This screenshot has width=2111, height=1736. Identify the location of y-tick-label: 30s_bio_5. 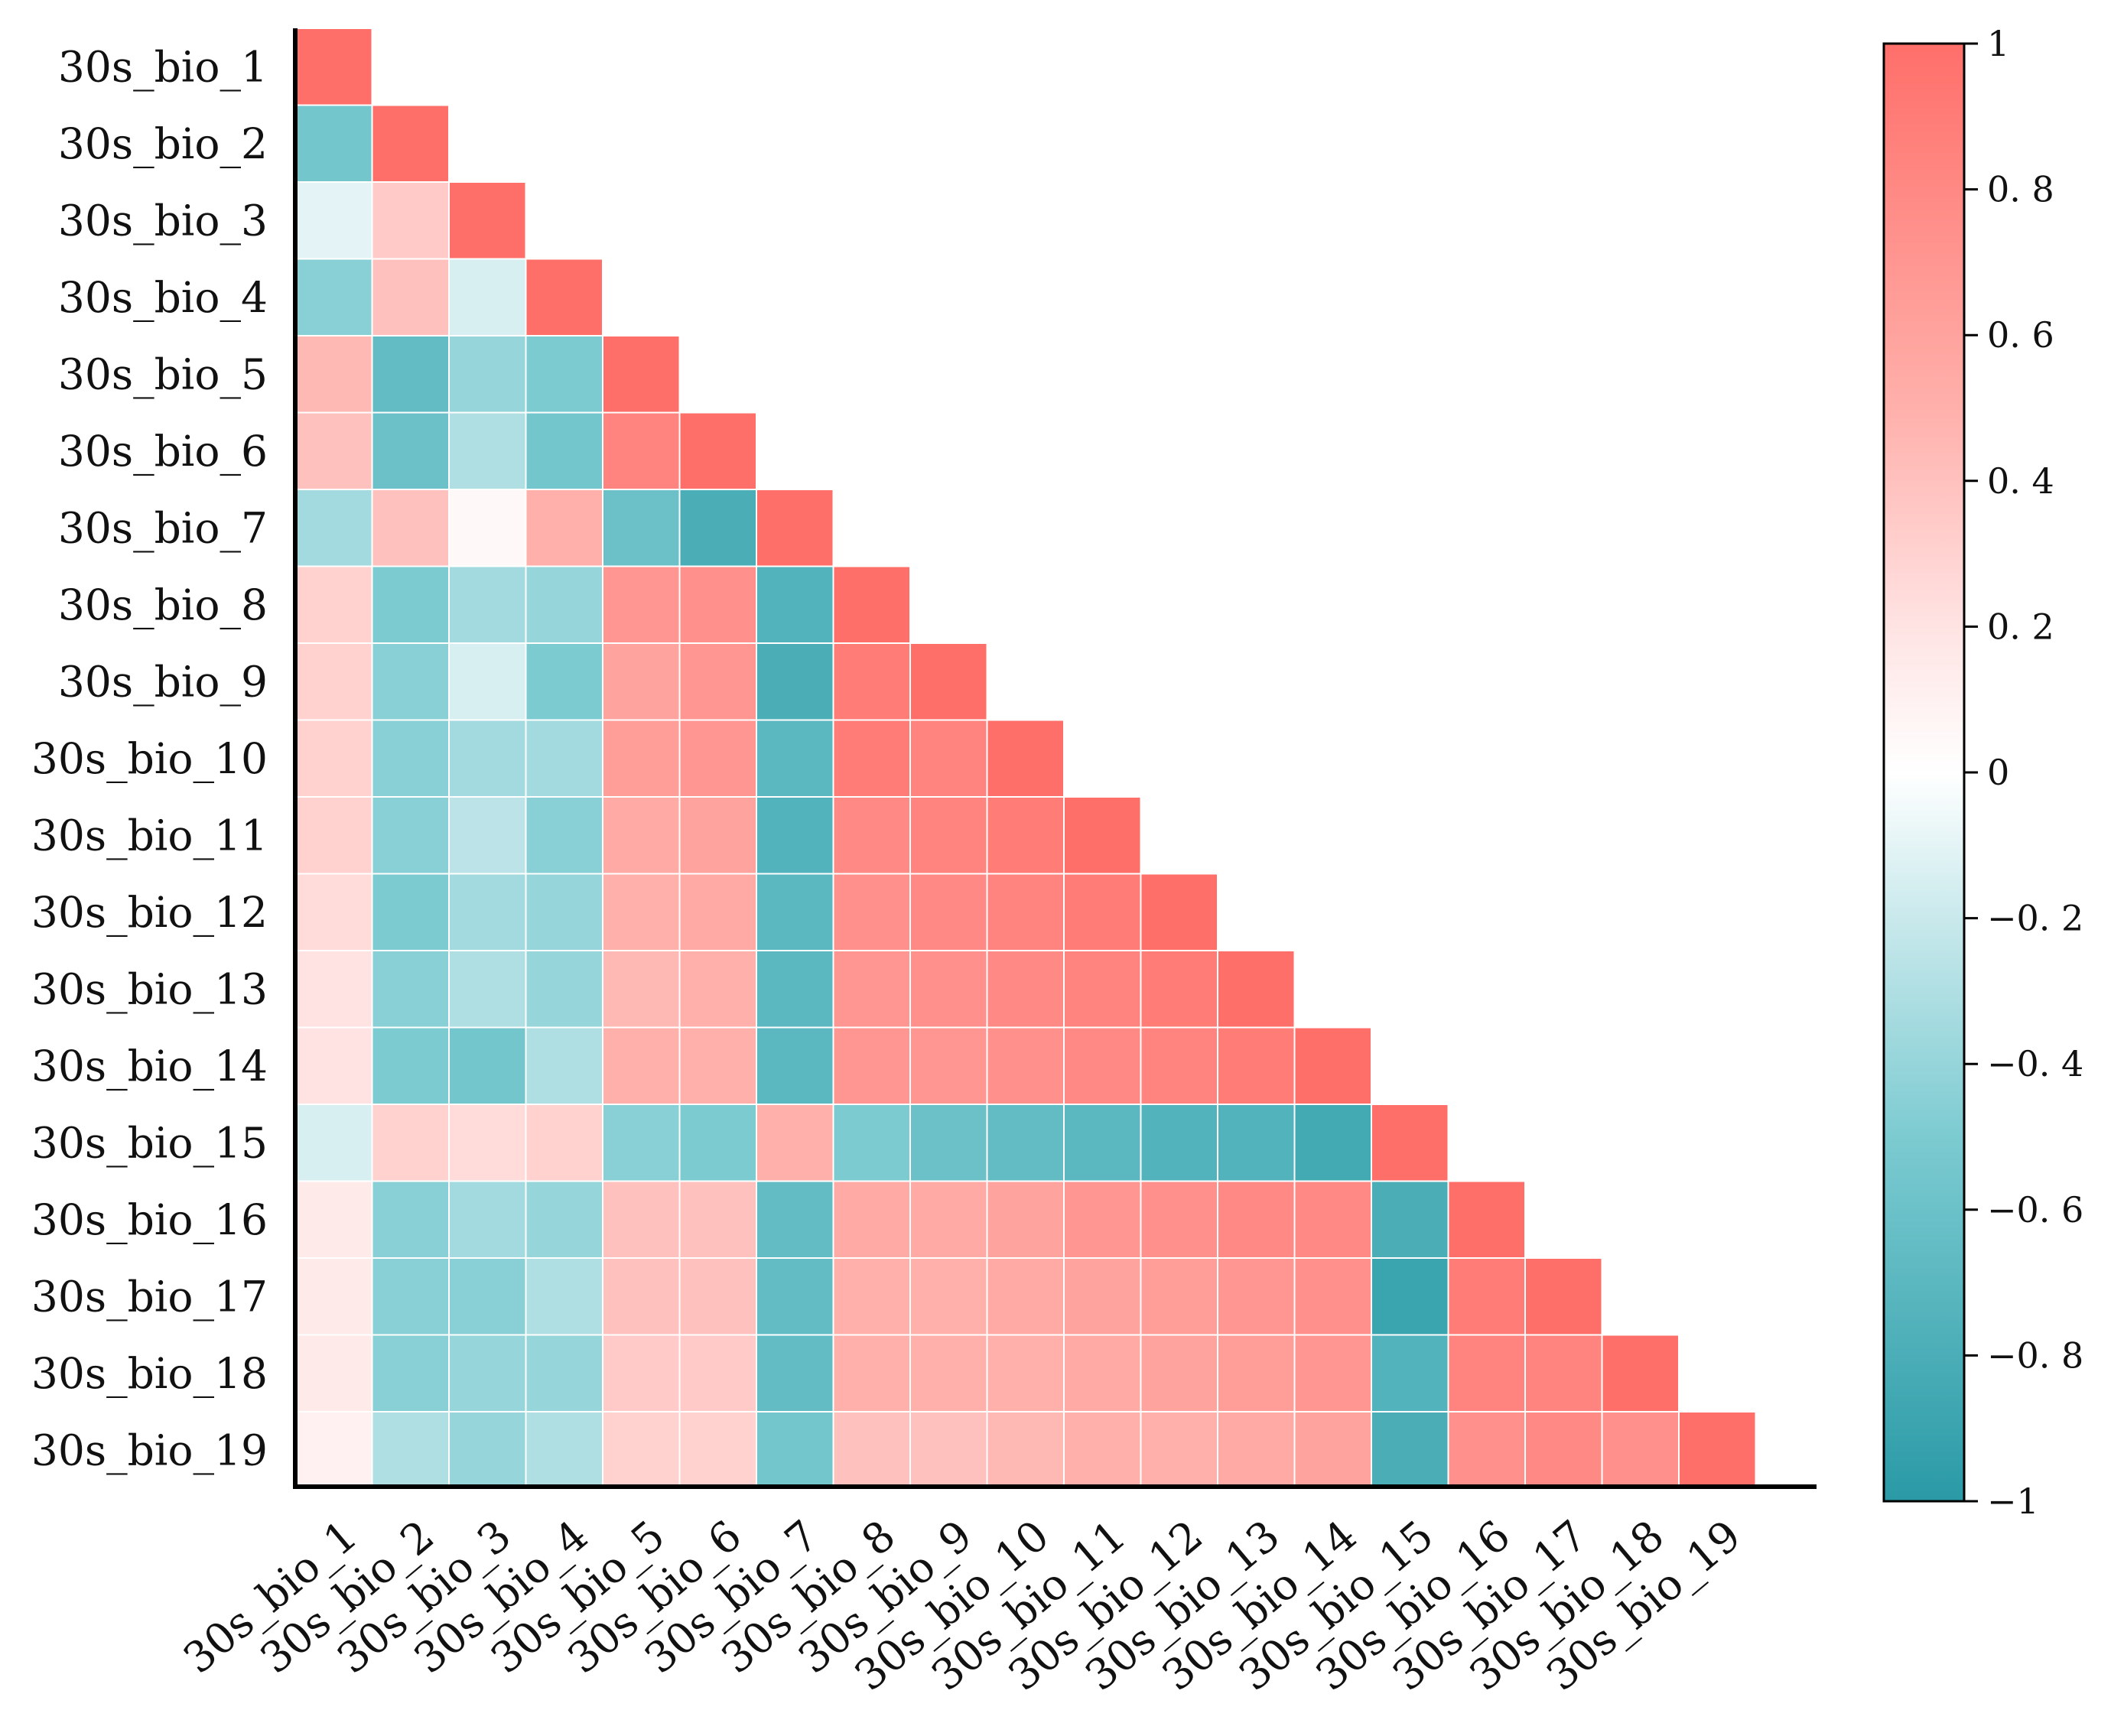
(163, 373).